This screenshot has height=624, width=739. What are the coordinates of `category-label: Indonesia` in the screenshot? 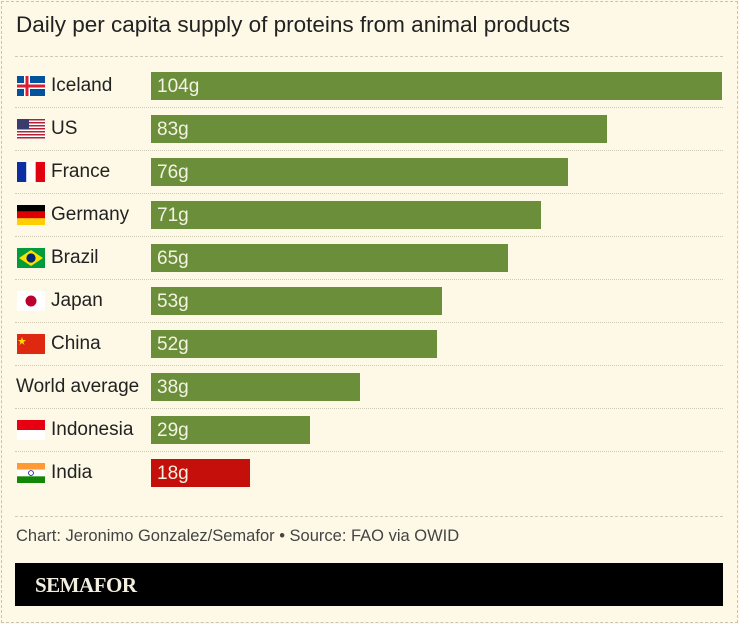 It's located at (92, 429).